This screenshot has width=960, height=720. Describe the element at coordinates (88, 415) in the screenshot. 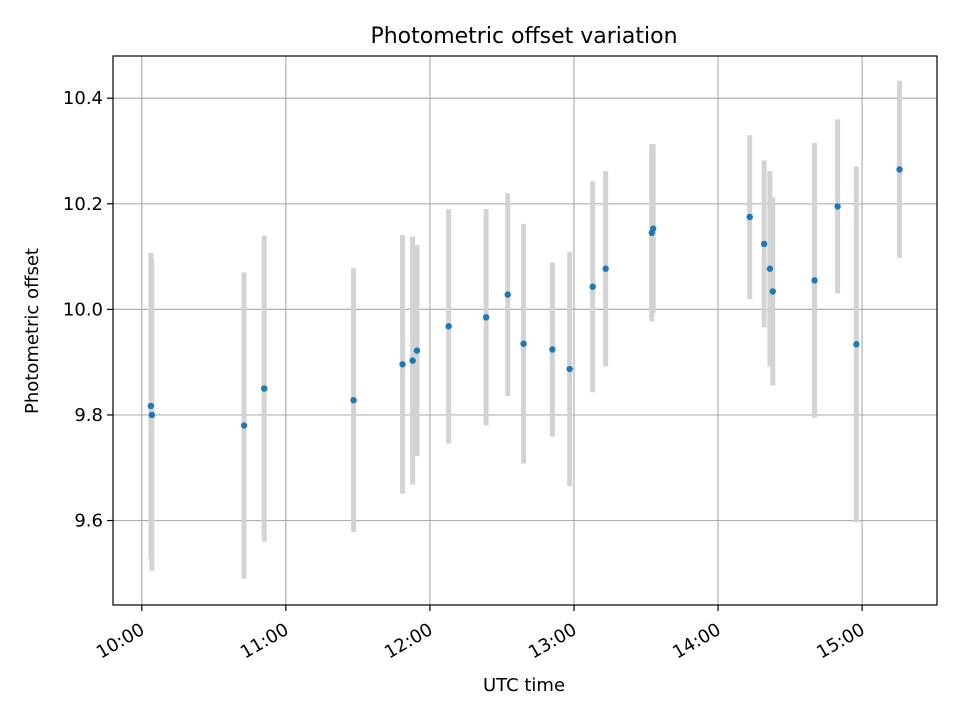

I see `y-tick-label: 9.8` at that location.